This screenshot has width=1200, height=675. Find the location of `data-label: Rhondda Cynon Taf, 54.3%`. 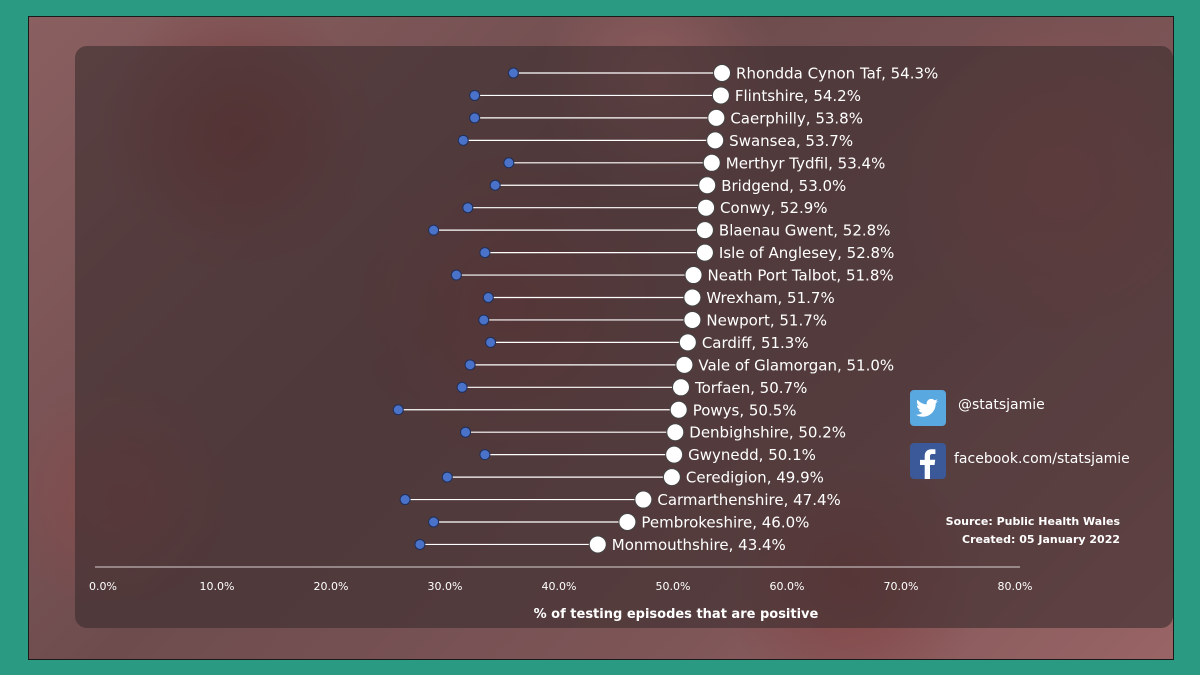

data-label: Rhondda Cynon Taf, 54.3% is located at coordinates (837, 74).